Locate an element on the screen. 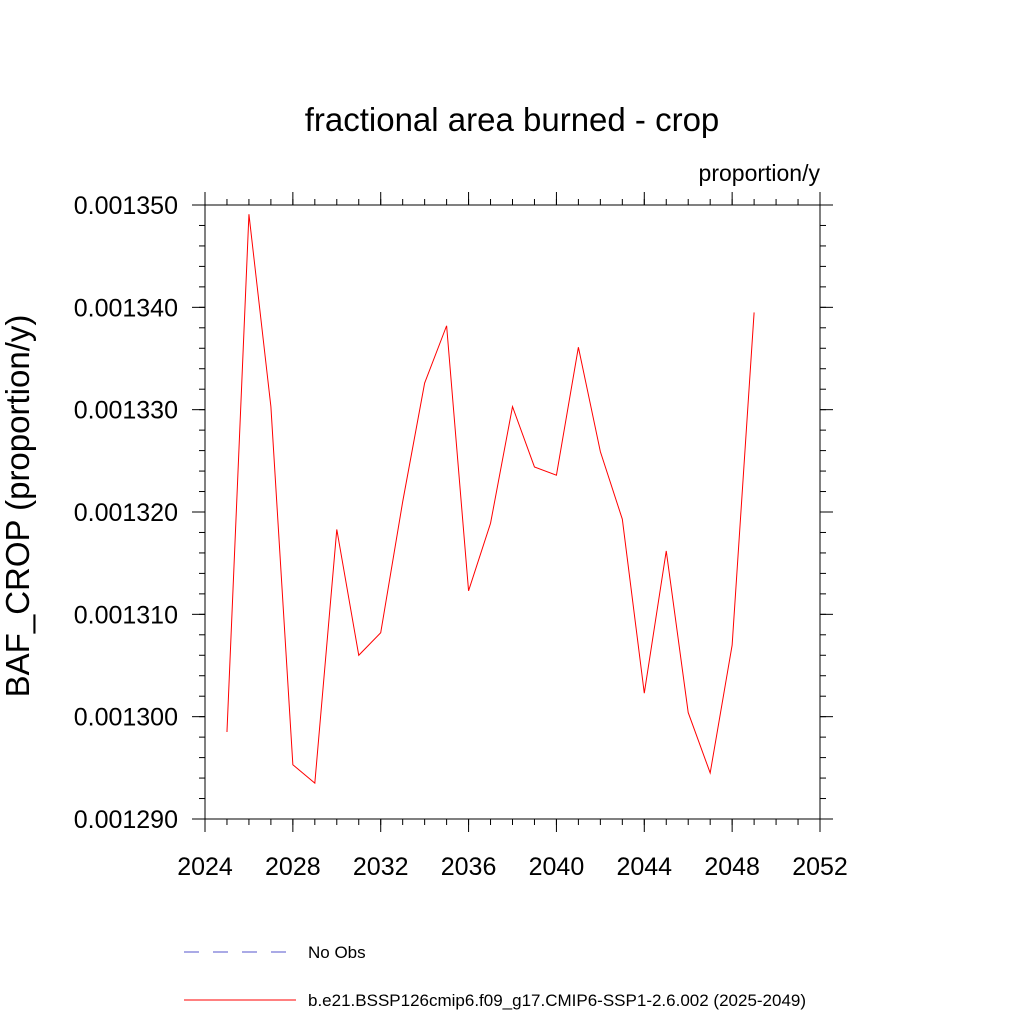 This screenshot has height=1024, width=1024. x-tick-label: 2024 is located at coordinates (205, 867).